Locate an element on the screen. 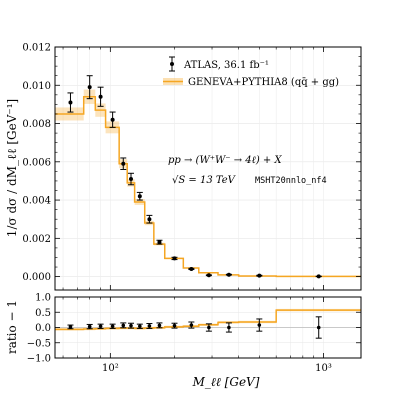 This screenshot has height=402, width=402. y-axis-title-ratio: ratio − 1 is located at coordinates (12, 327).